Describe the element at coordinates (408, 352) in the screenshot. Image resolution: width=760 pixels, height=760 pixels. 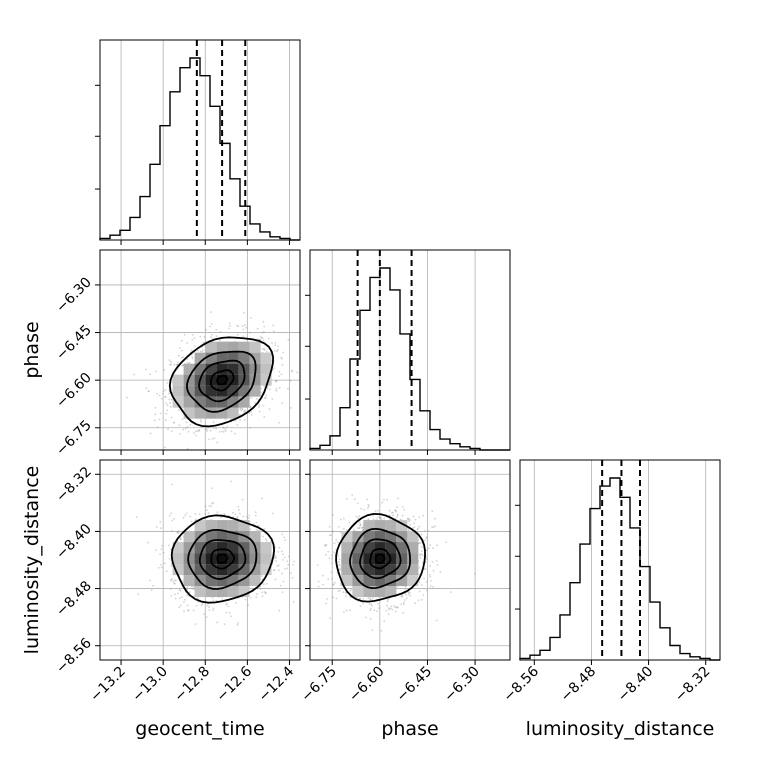
I see `histogram-panel-phase` at that location.